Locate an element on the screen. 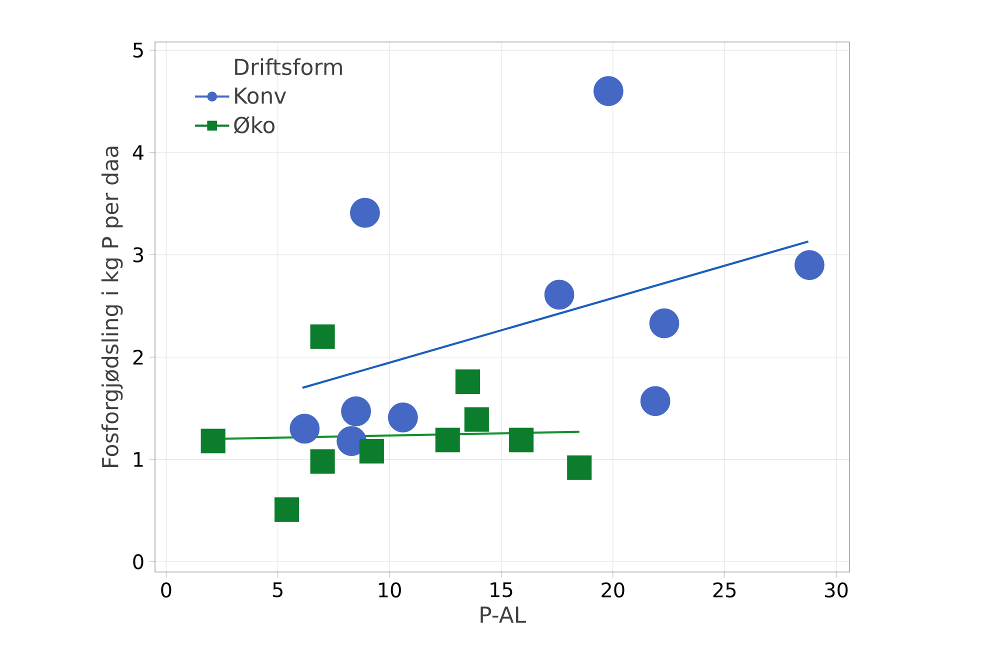 Image resolution: width=986 pixels, height=663 pixels. legend-label: Konv is located at coordinates (260, 96).